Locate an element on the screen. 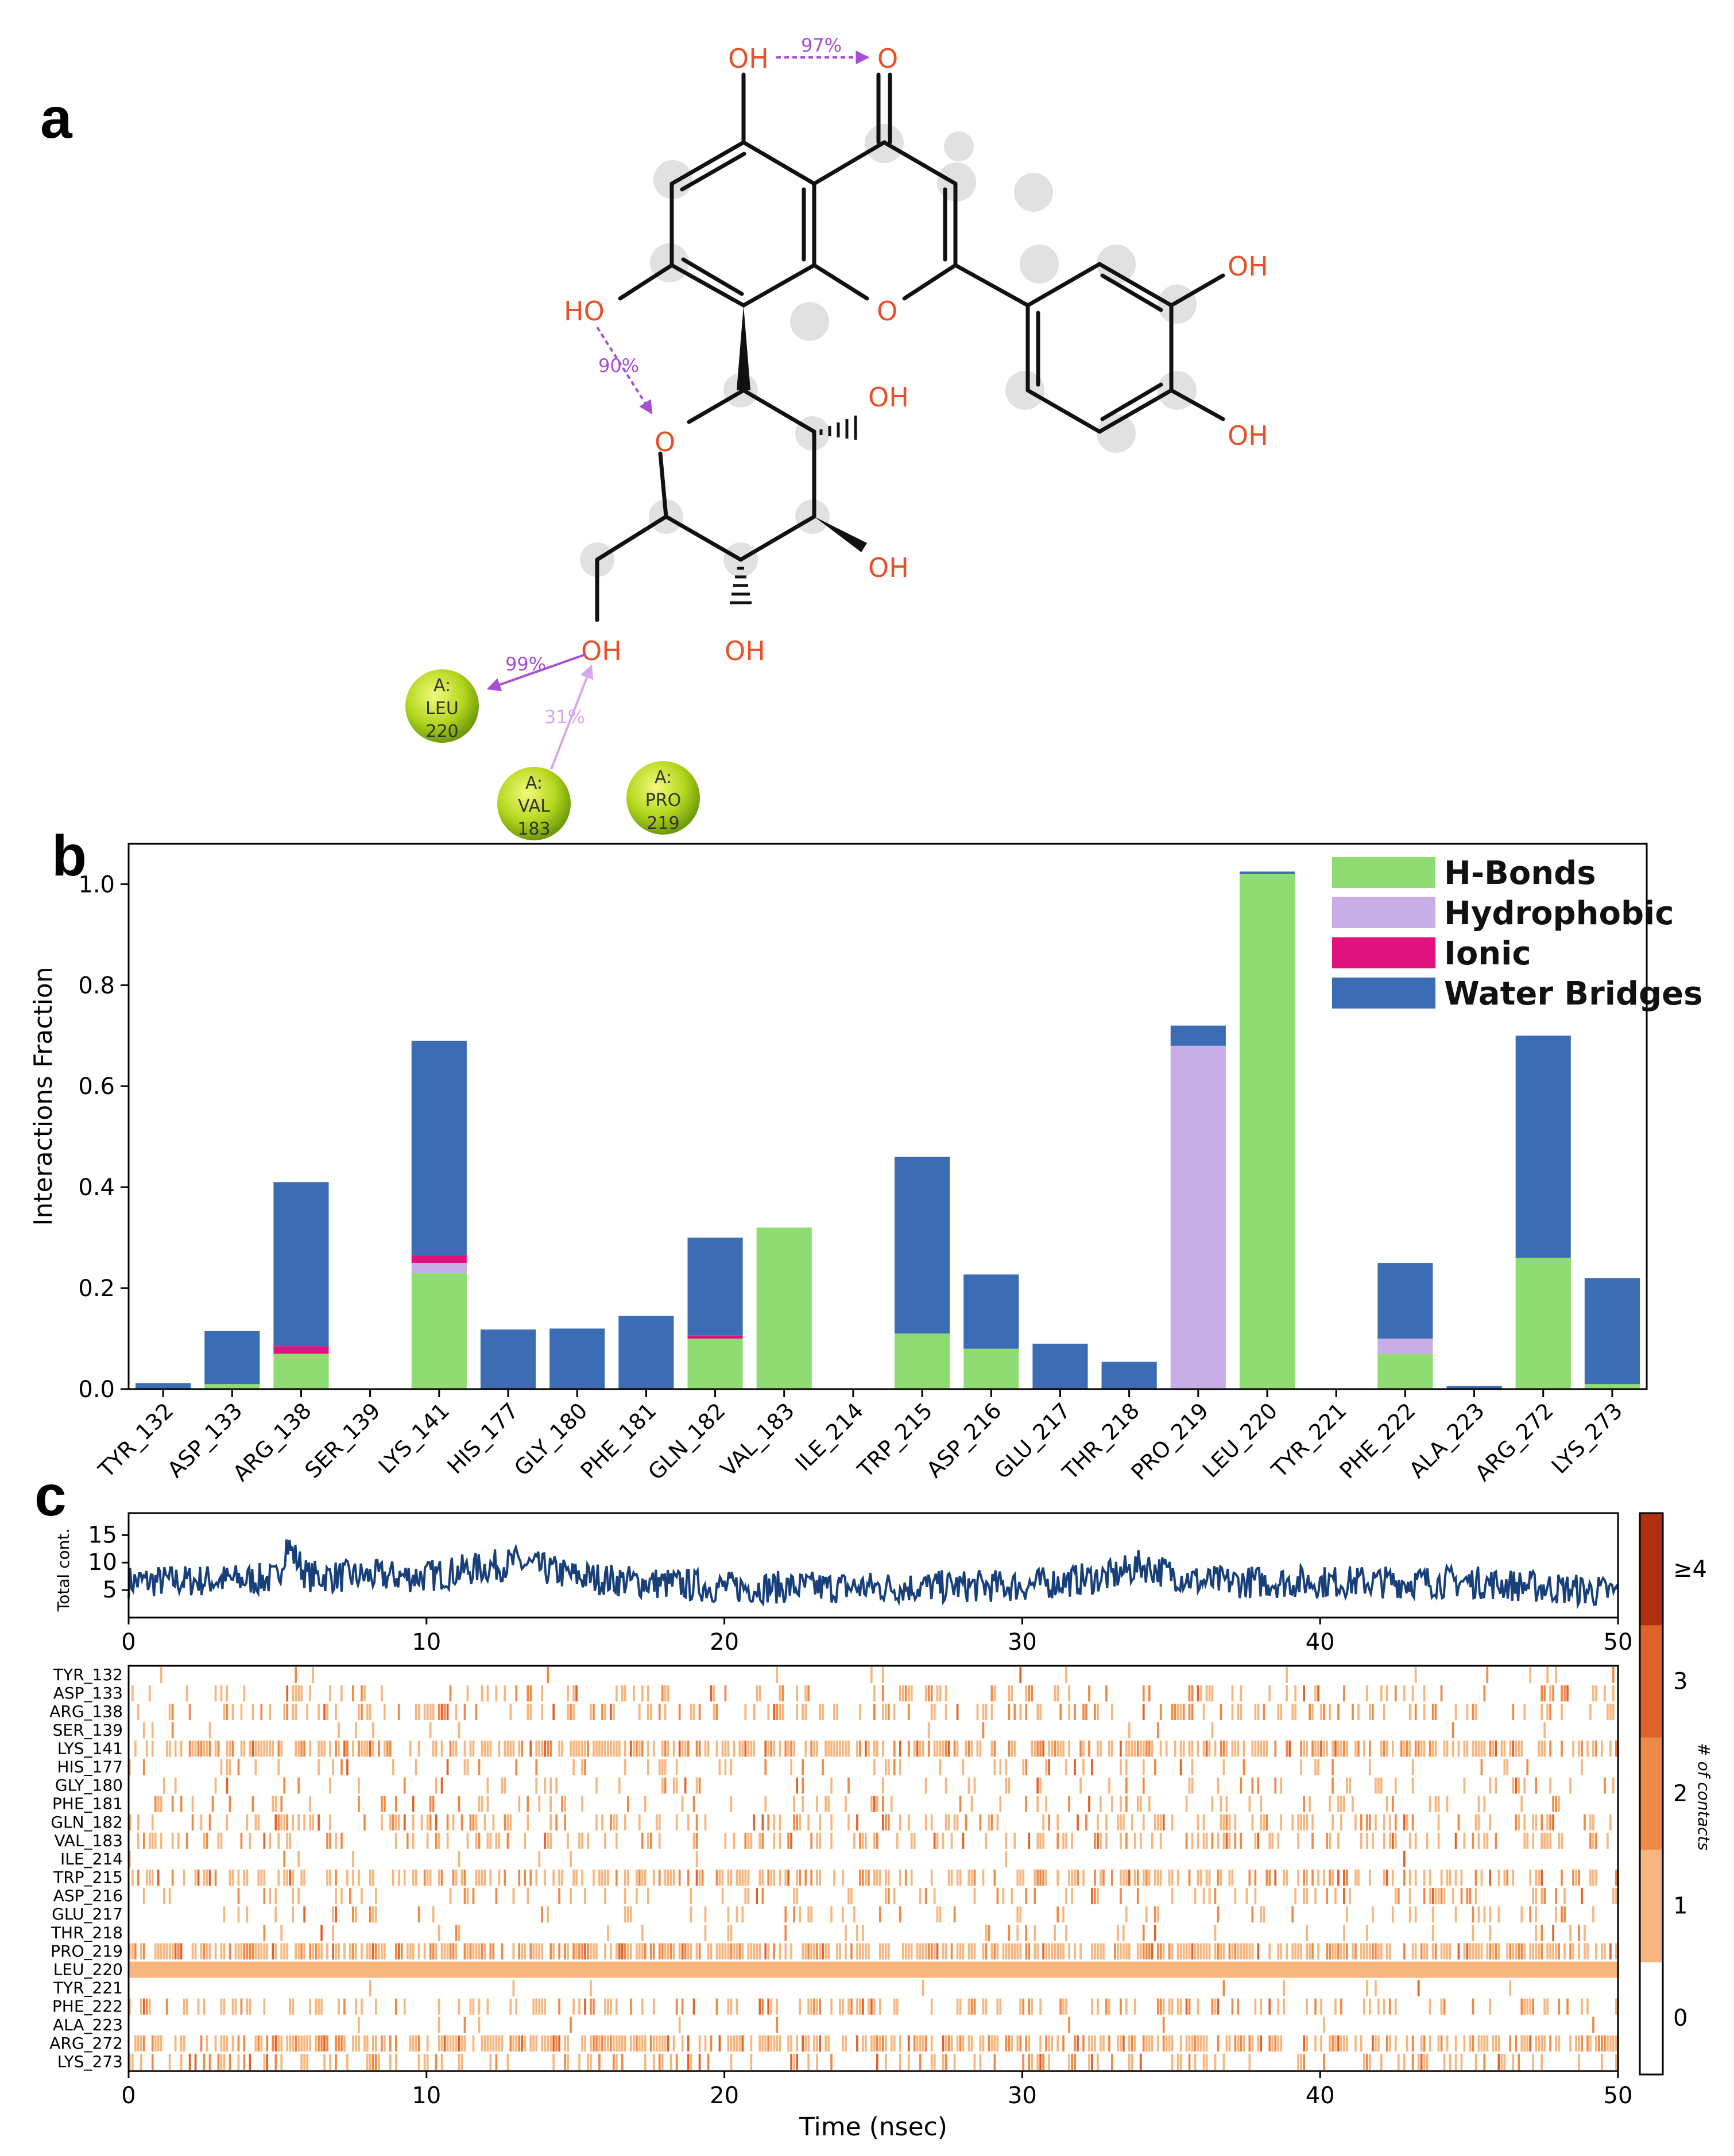  x-tick-label: LYS_141 is located at coordinates (413, 1438).